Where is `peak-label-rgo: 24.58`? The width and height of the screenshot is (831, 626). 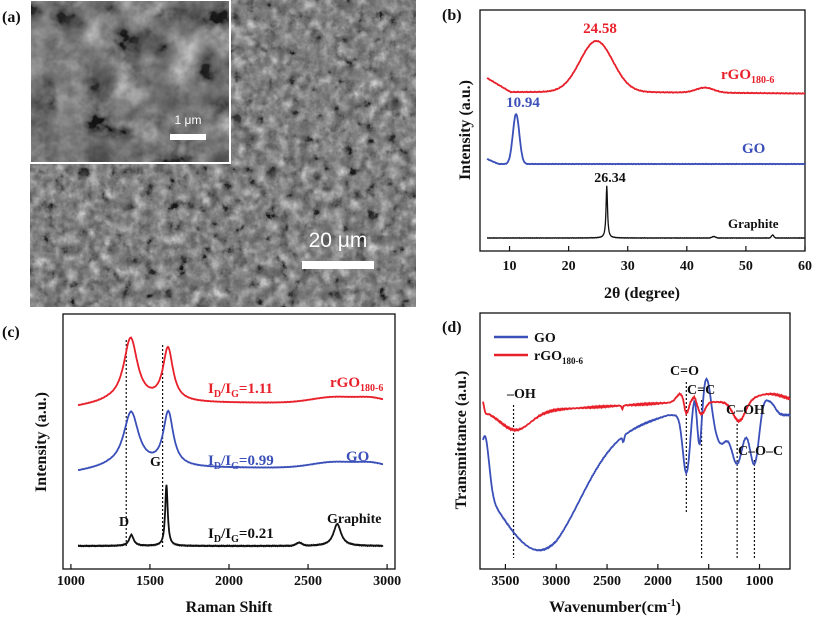 peak-label-rgo: 24.58 is located at coordinates (600, 29).